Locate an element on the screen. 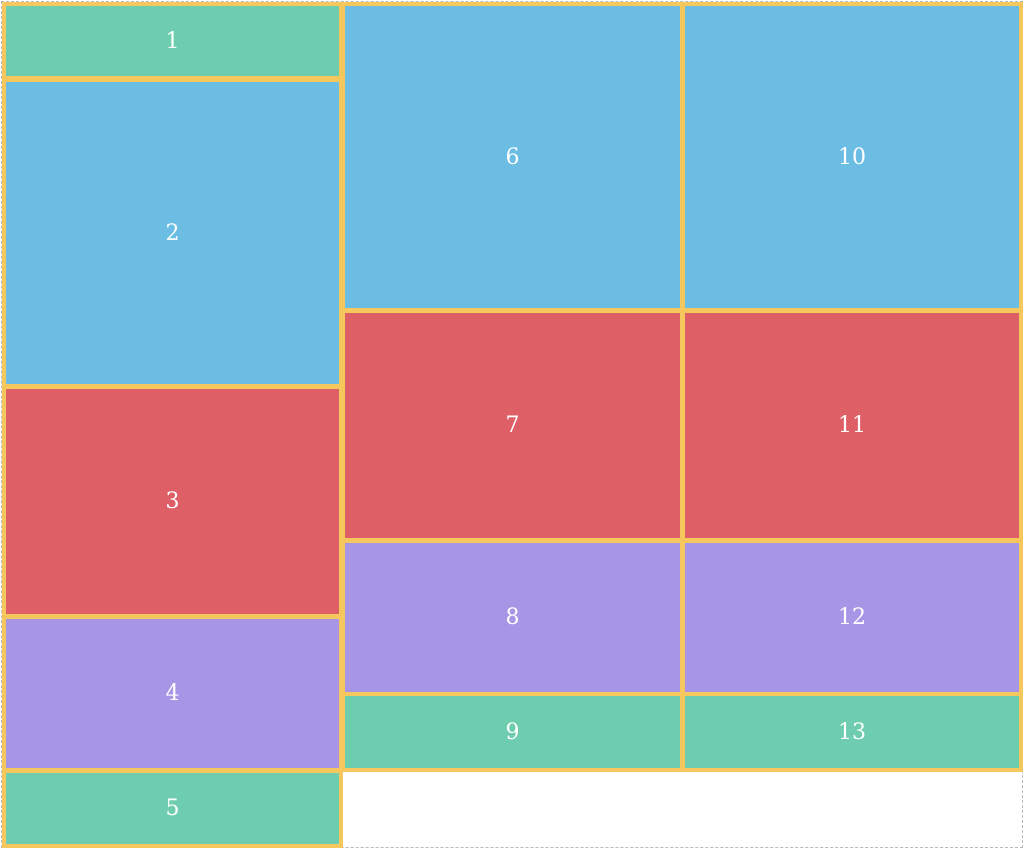  block-label: 11 is located at coordinates (852, 425).